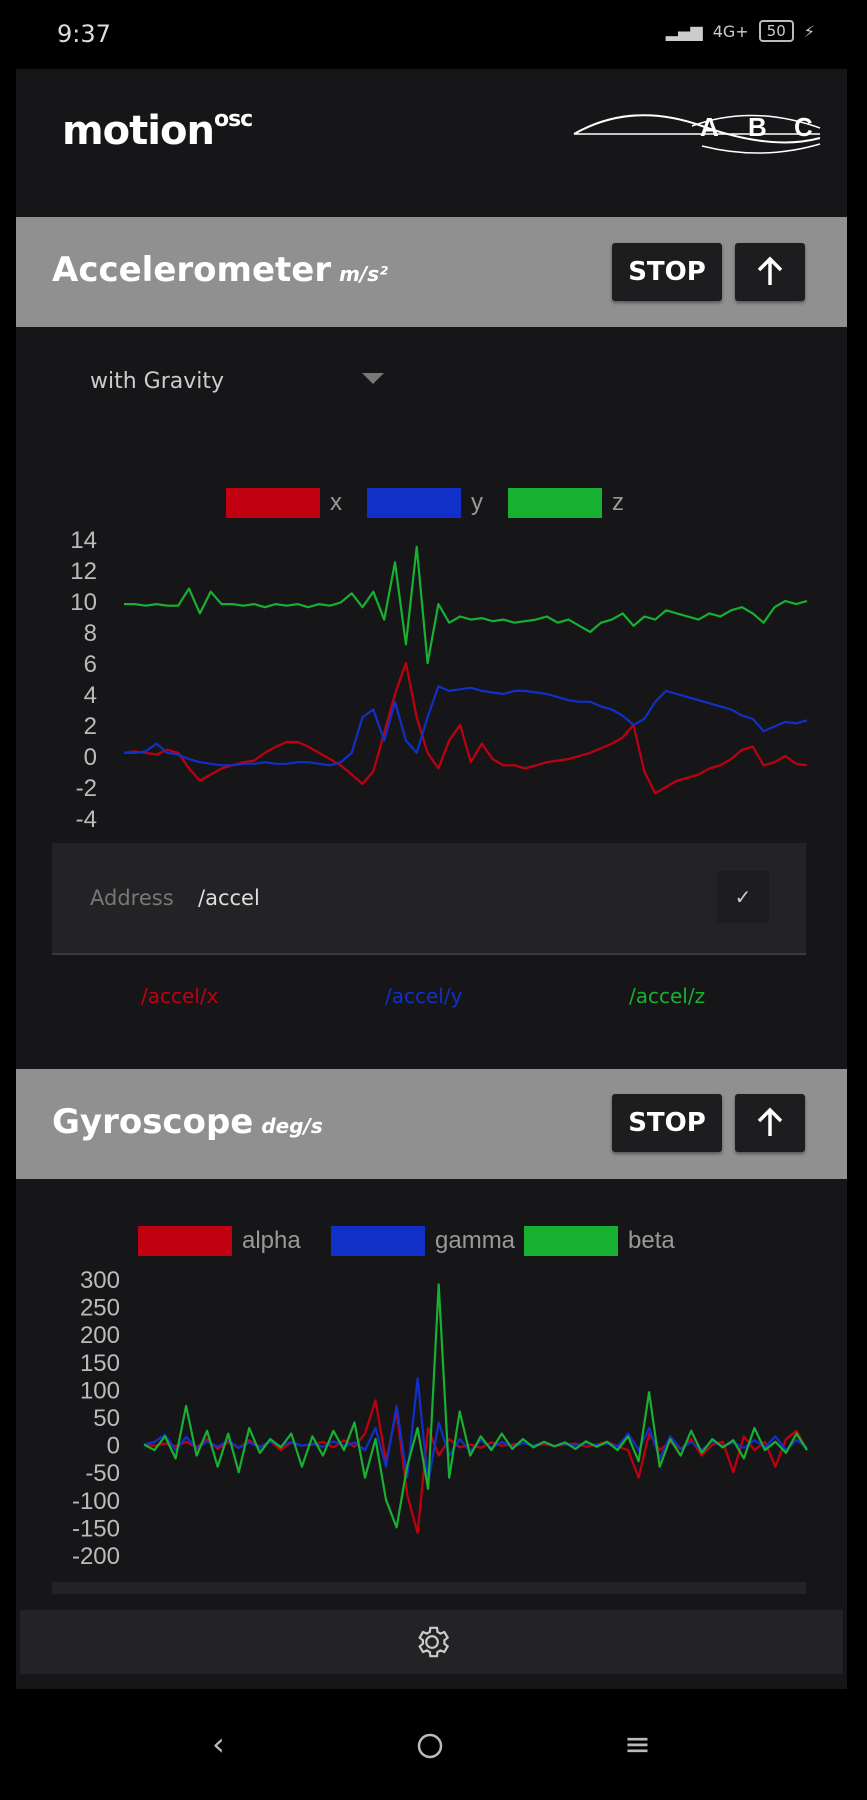  Describe the element at coordinates (429, 1588) in the screenshot. I see `gyroscope-footer` at that location.